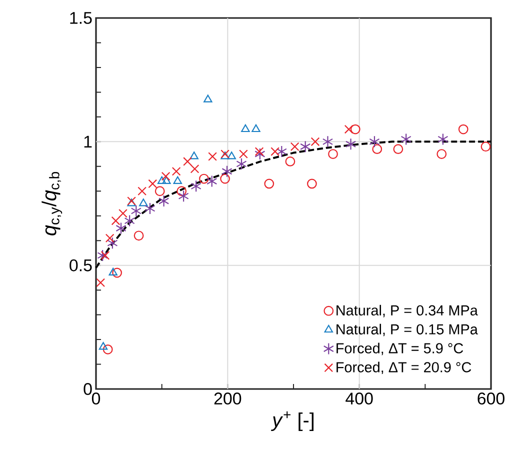 The image size is (518, 464). What do you see at coordinates (407, 330) in the screenshot?
I see `legend-label: Natural, P = 0.15 MPa` at bounding box center [407, 330].